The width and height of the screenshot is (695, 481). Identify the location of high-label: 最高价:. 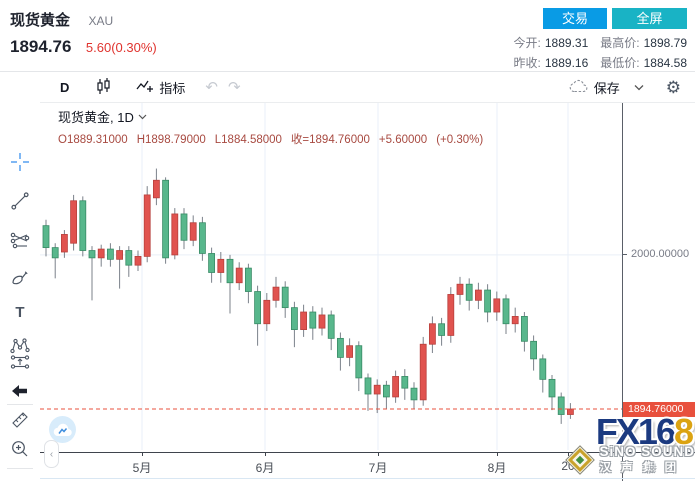
(620, 43).